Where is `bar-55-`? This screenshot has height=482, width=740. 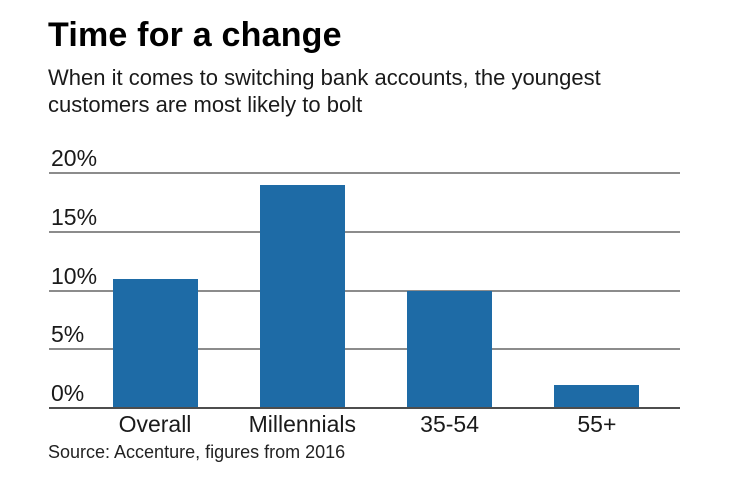
bar-55- is located at coordinates (597, 396).